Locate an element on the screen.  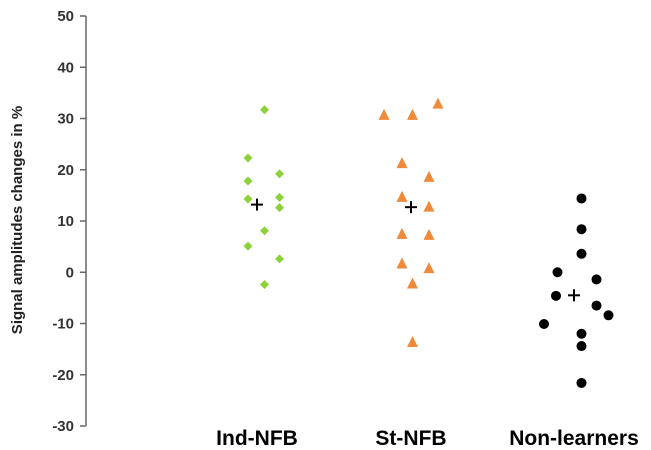
mean-markers is located at coordinates (415, 250).